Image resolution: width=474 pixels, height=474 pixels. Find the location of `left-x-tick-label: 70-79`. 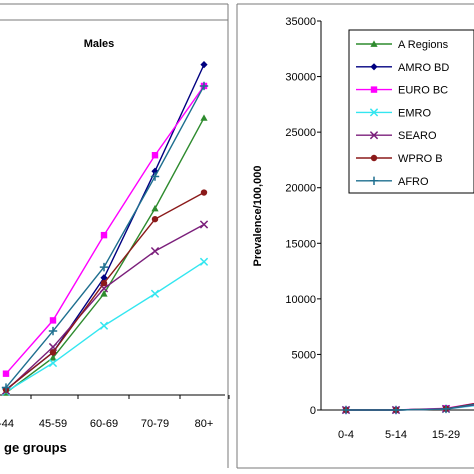

left-x-tick-label: 70-79 is located at coordinates (155, 424).